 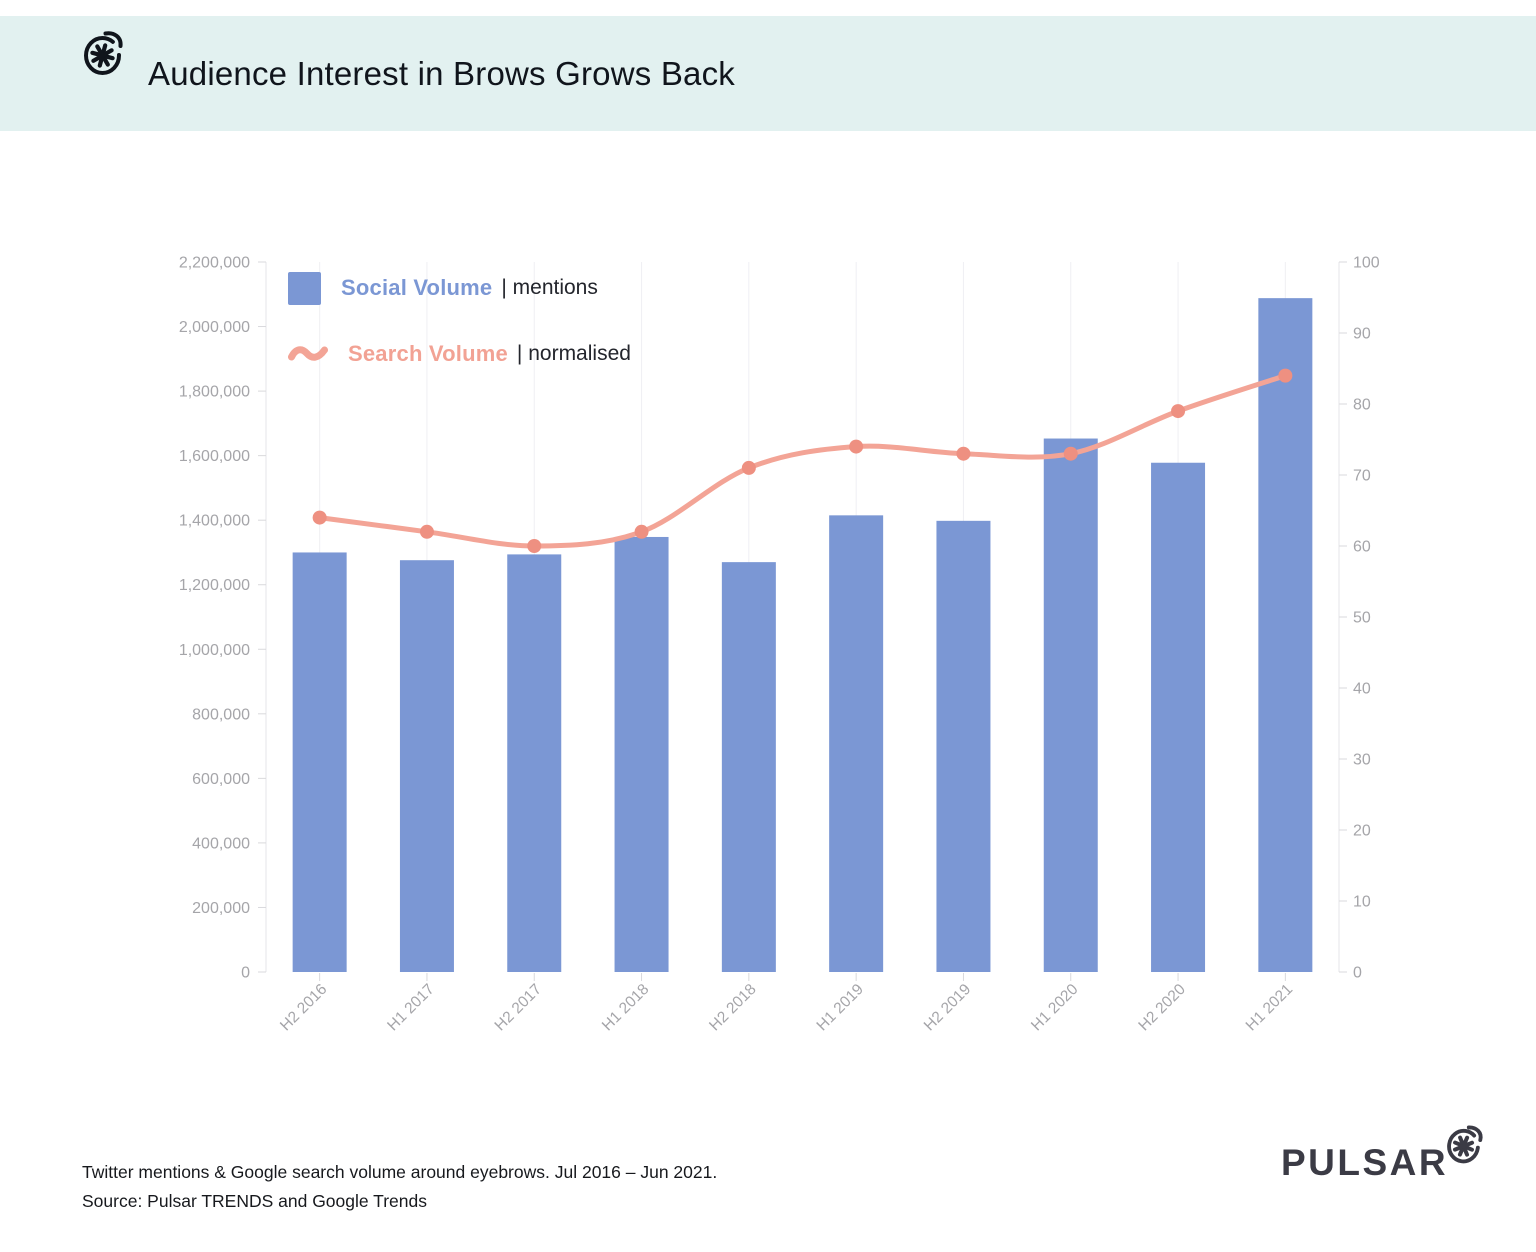 What do you see at coordinates (549, 287) in the screenshot?
I see `legend-qualifier-social: | mentions` at bounding box center [549, 287].